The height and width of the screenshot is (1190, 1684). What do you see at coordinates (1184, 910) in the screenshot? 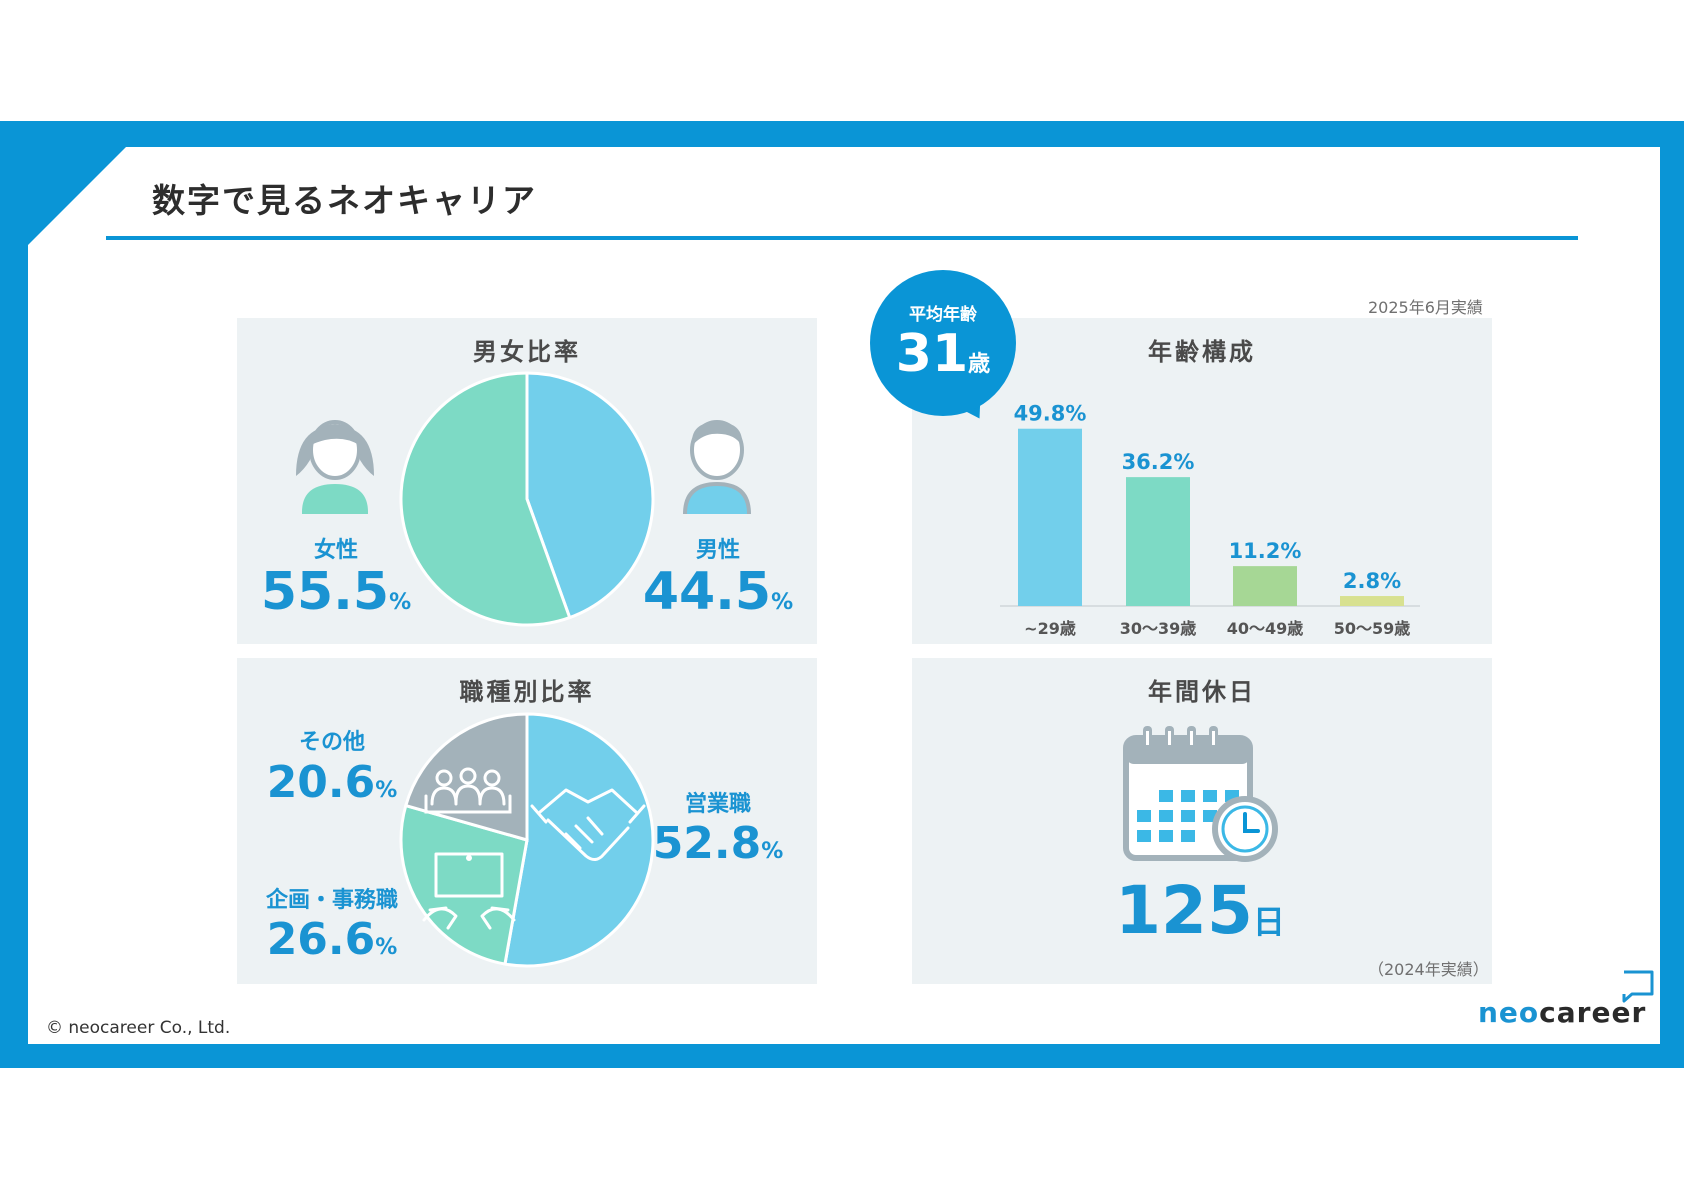
I see `holidays-value: 125` at bounding box center [1184, 910].